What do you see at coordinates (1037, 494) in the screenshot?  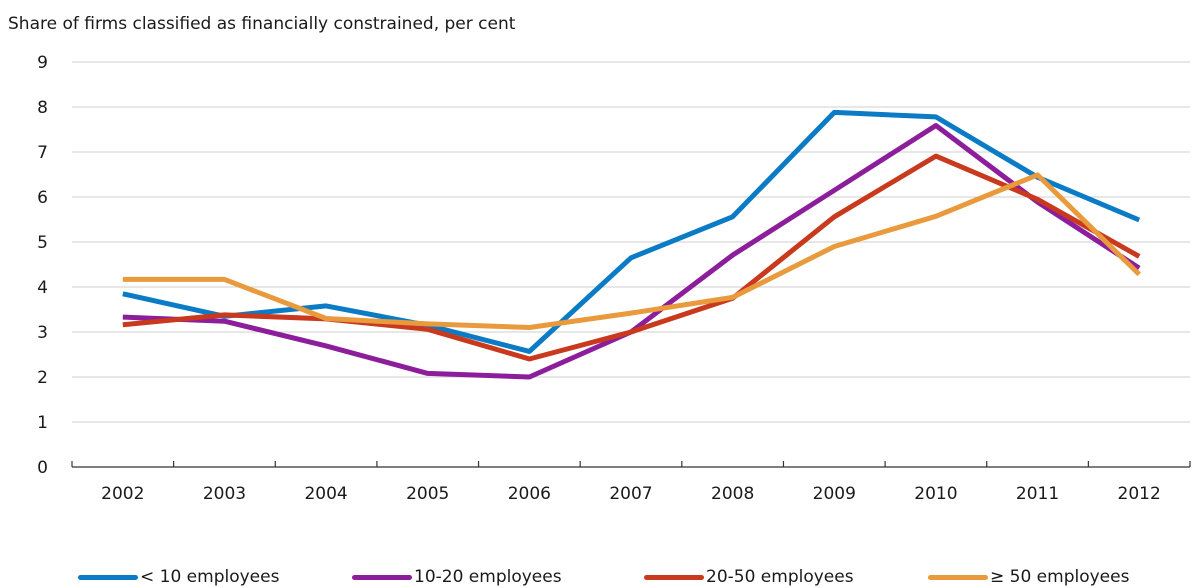 I see `x-tick-label-2011: 2011` at bounding box center [1037, 494].